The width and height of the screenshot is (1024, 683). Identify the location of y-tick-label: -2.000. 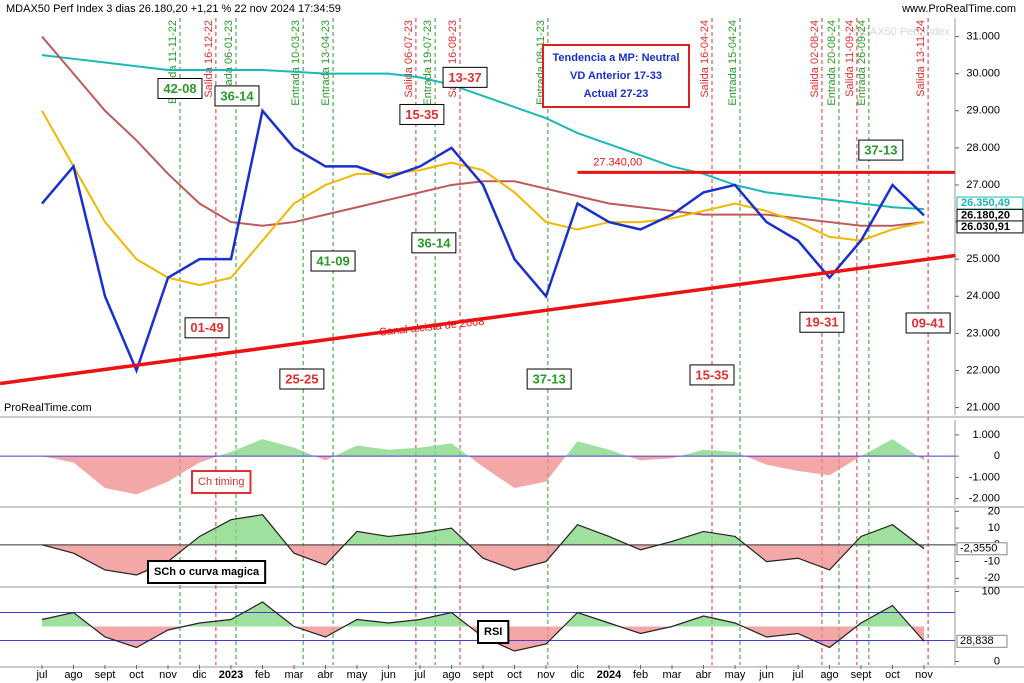
(984, 499).